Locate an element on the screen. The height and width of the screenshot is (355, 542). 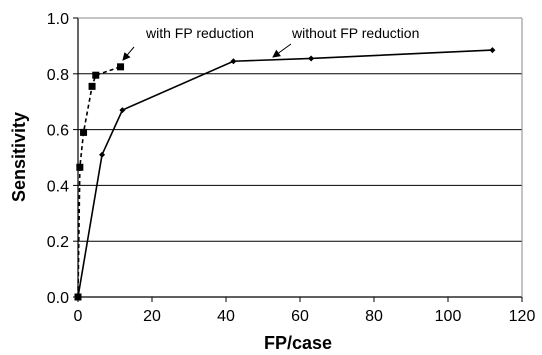
x-axis: 0 20 40 60 80 100 120 is located at coordinates (305, 311).